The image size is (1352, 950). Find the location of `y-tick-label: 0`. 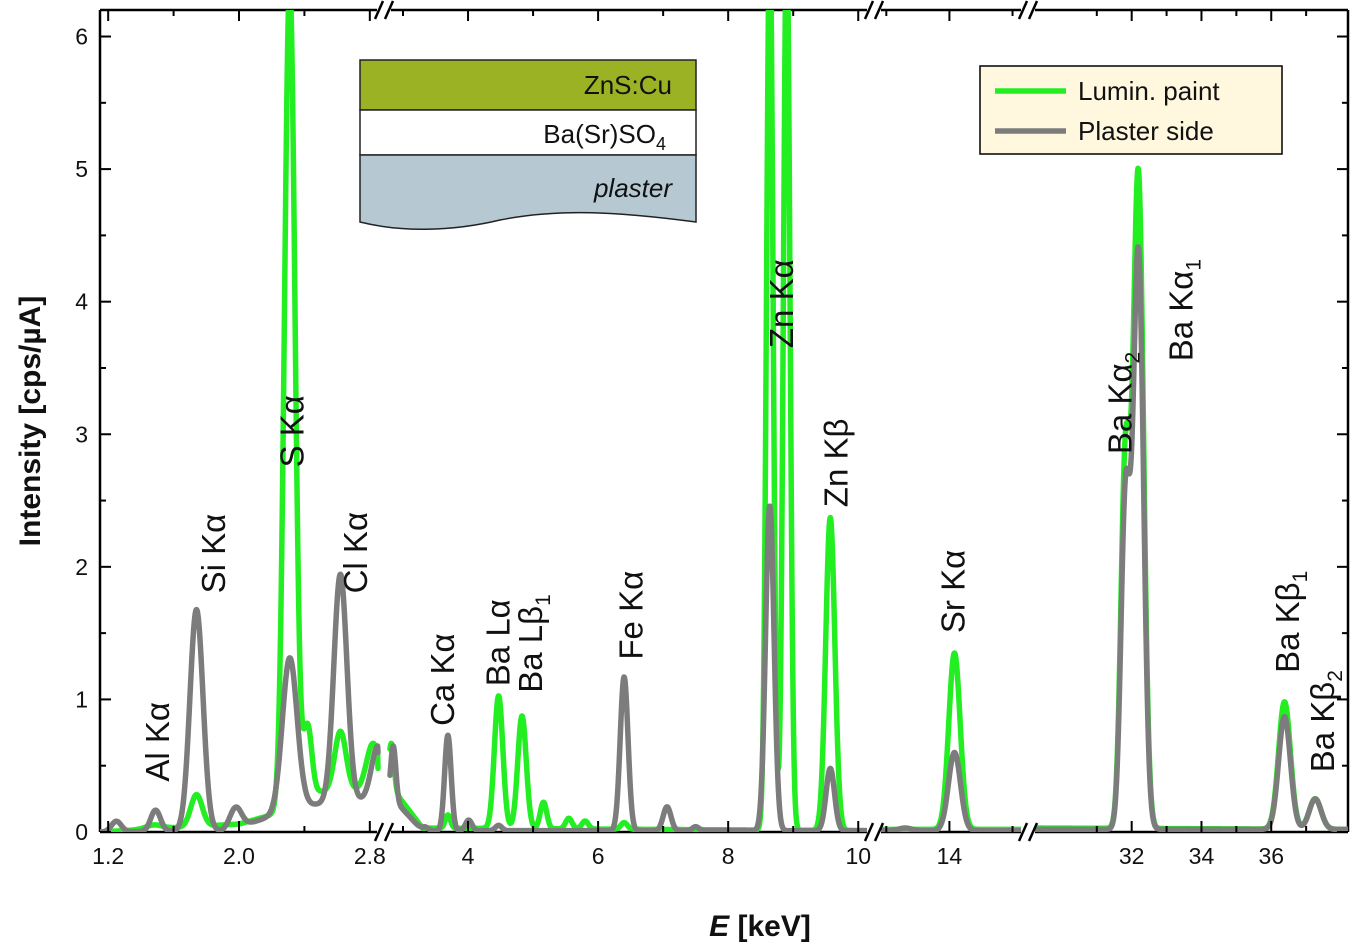

y-tick-label: 0 is located at coordinates (81, 832).